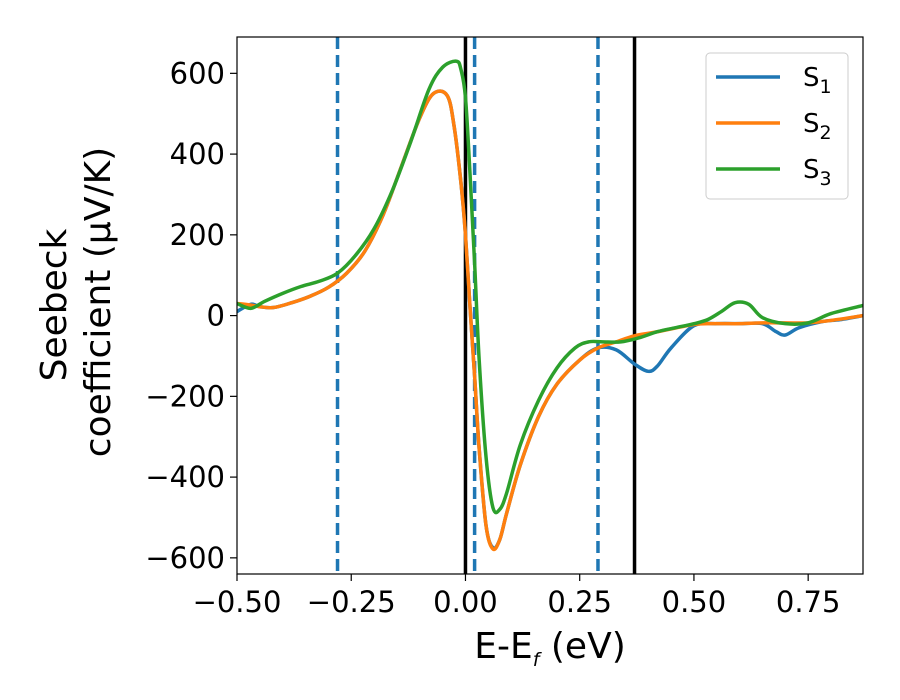 The height and width of the screenshot is (700, 900). I want to click on legend-label-s1: S1, so click(817, 80).